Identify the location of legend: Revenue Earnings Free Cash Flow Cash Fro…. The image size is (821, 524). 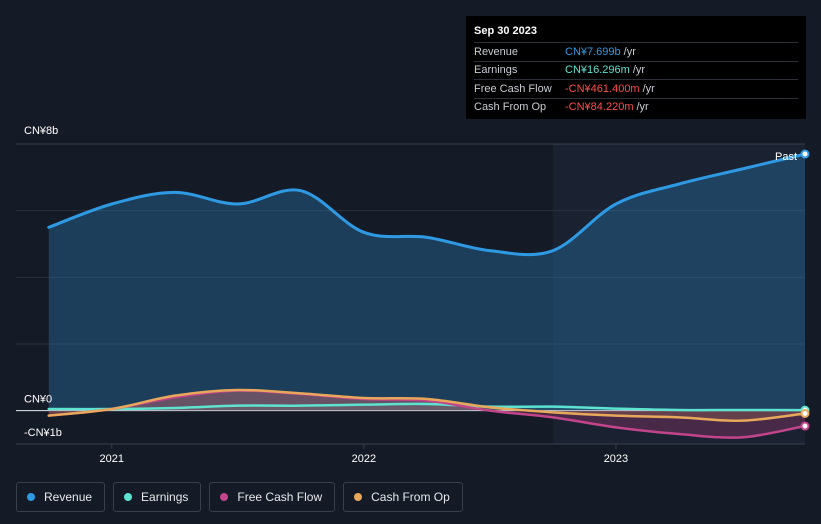
(239, 497).